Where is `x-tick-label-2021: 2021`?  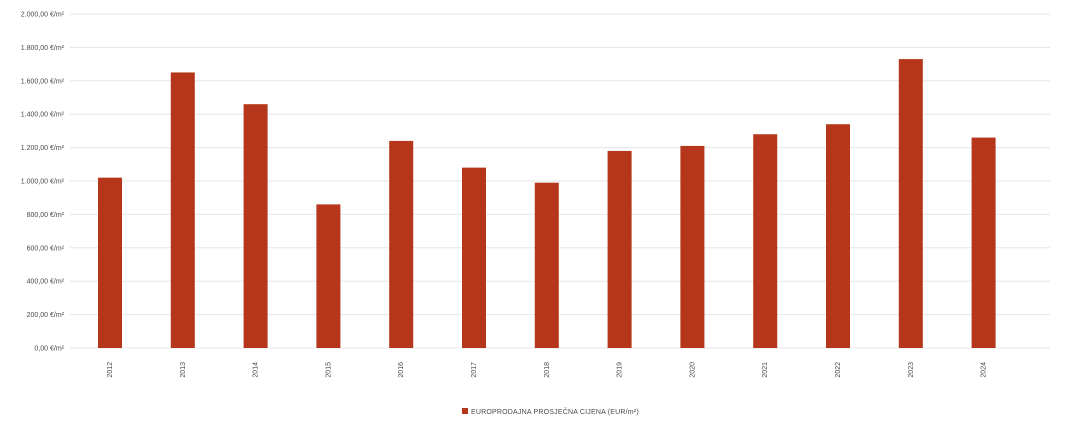 x-tick-label-2021: 2021 is located at coordinates (765, 370).